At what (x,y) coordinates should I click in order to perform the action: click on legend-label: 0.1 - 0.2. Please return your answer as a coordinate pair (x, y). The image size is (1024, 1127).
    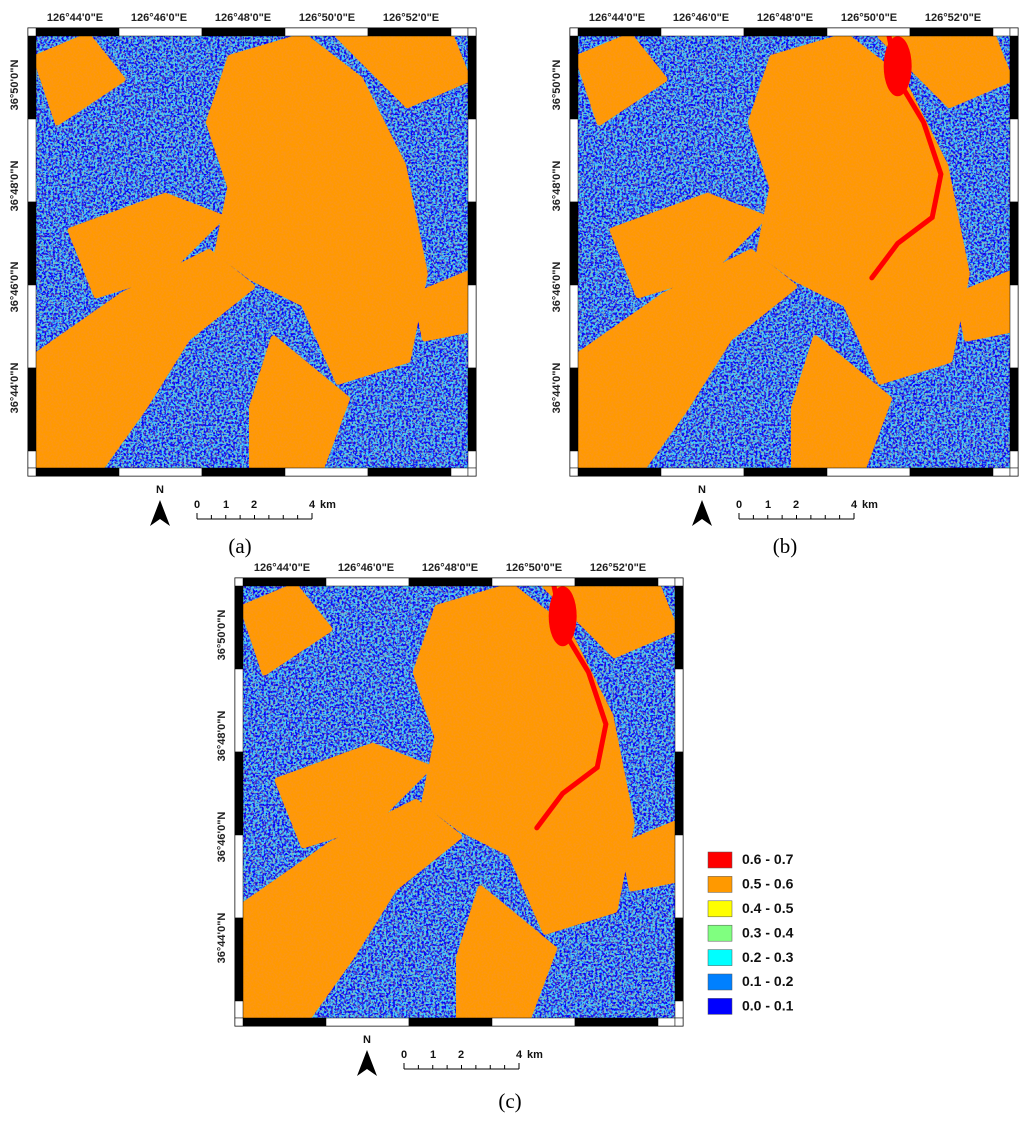
    Looking at the image, I should click on (768, 981).